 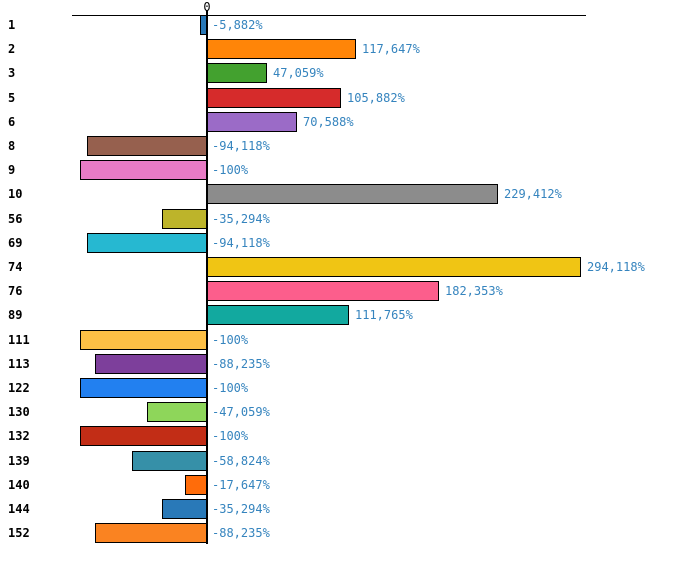 I want to click on category-label: 2, so click(x=12, y=49).